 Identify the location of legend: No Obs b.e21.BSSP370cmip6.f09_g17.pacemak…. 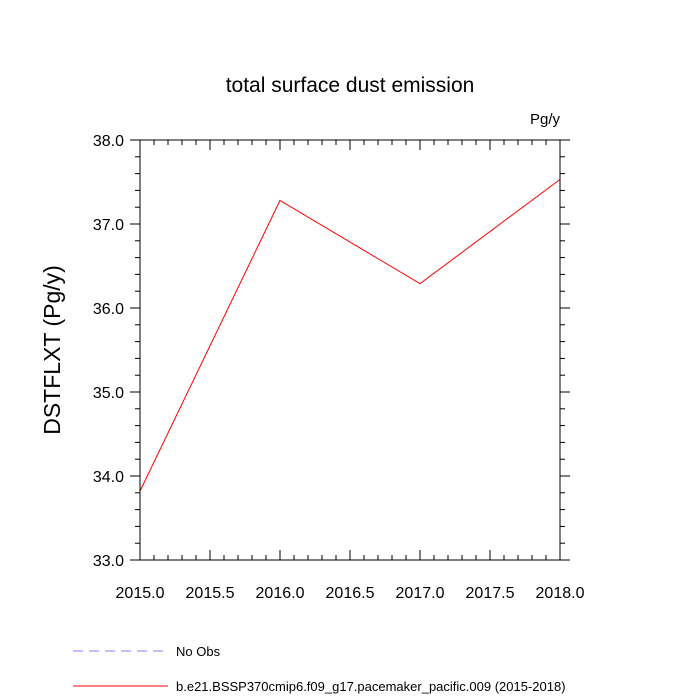
(319, 669).